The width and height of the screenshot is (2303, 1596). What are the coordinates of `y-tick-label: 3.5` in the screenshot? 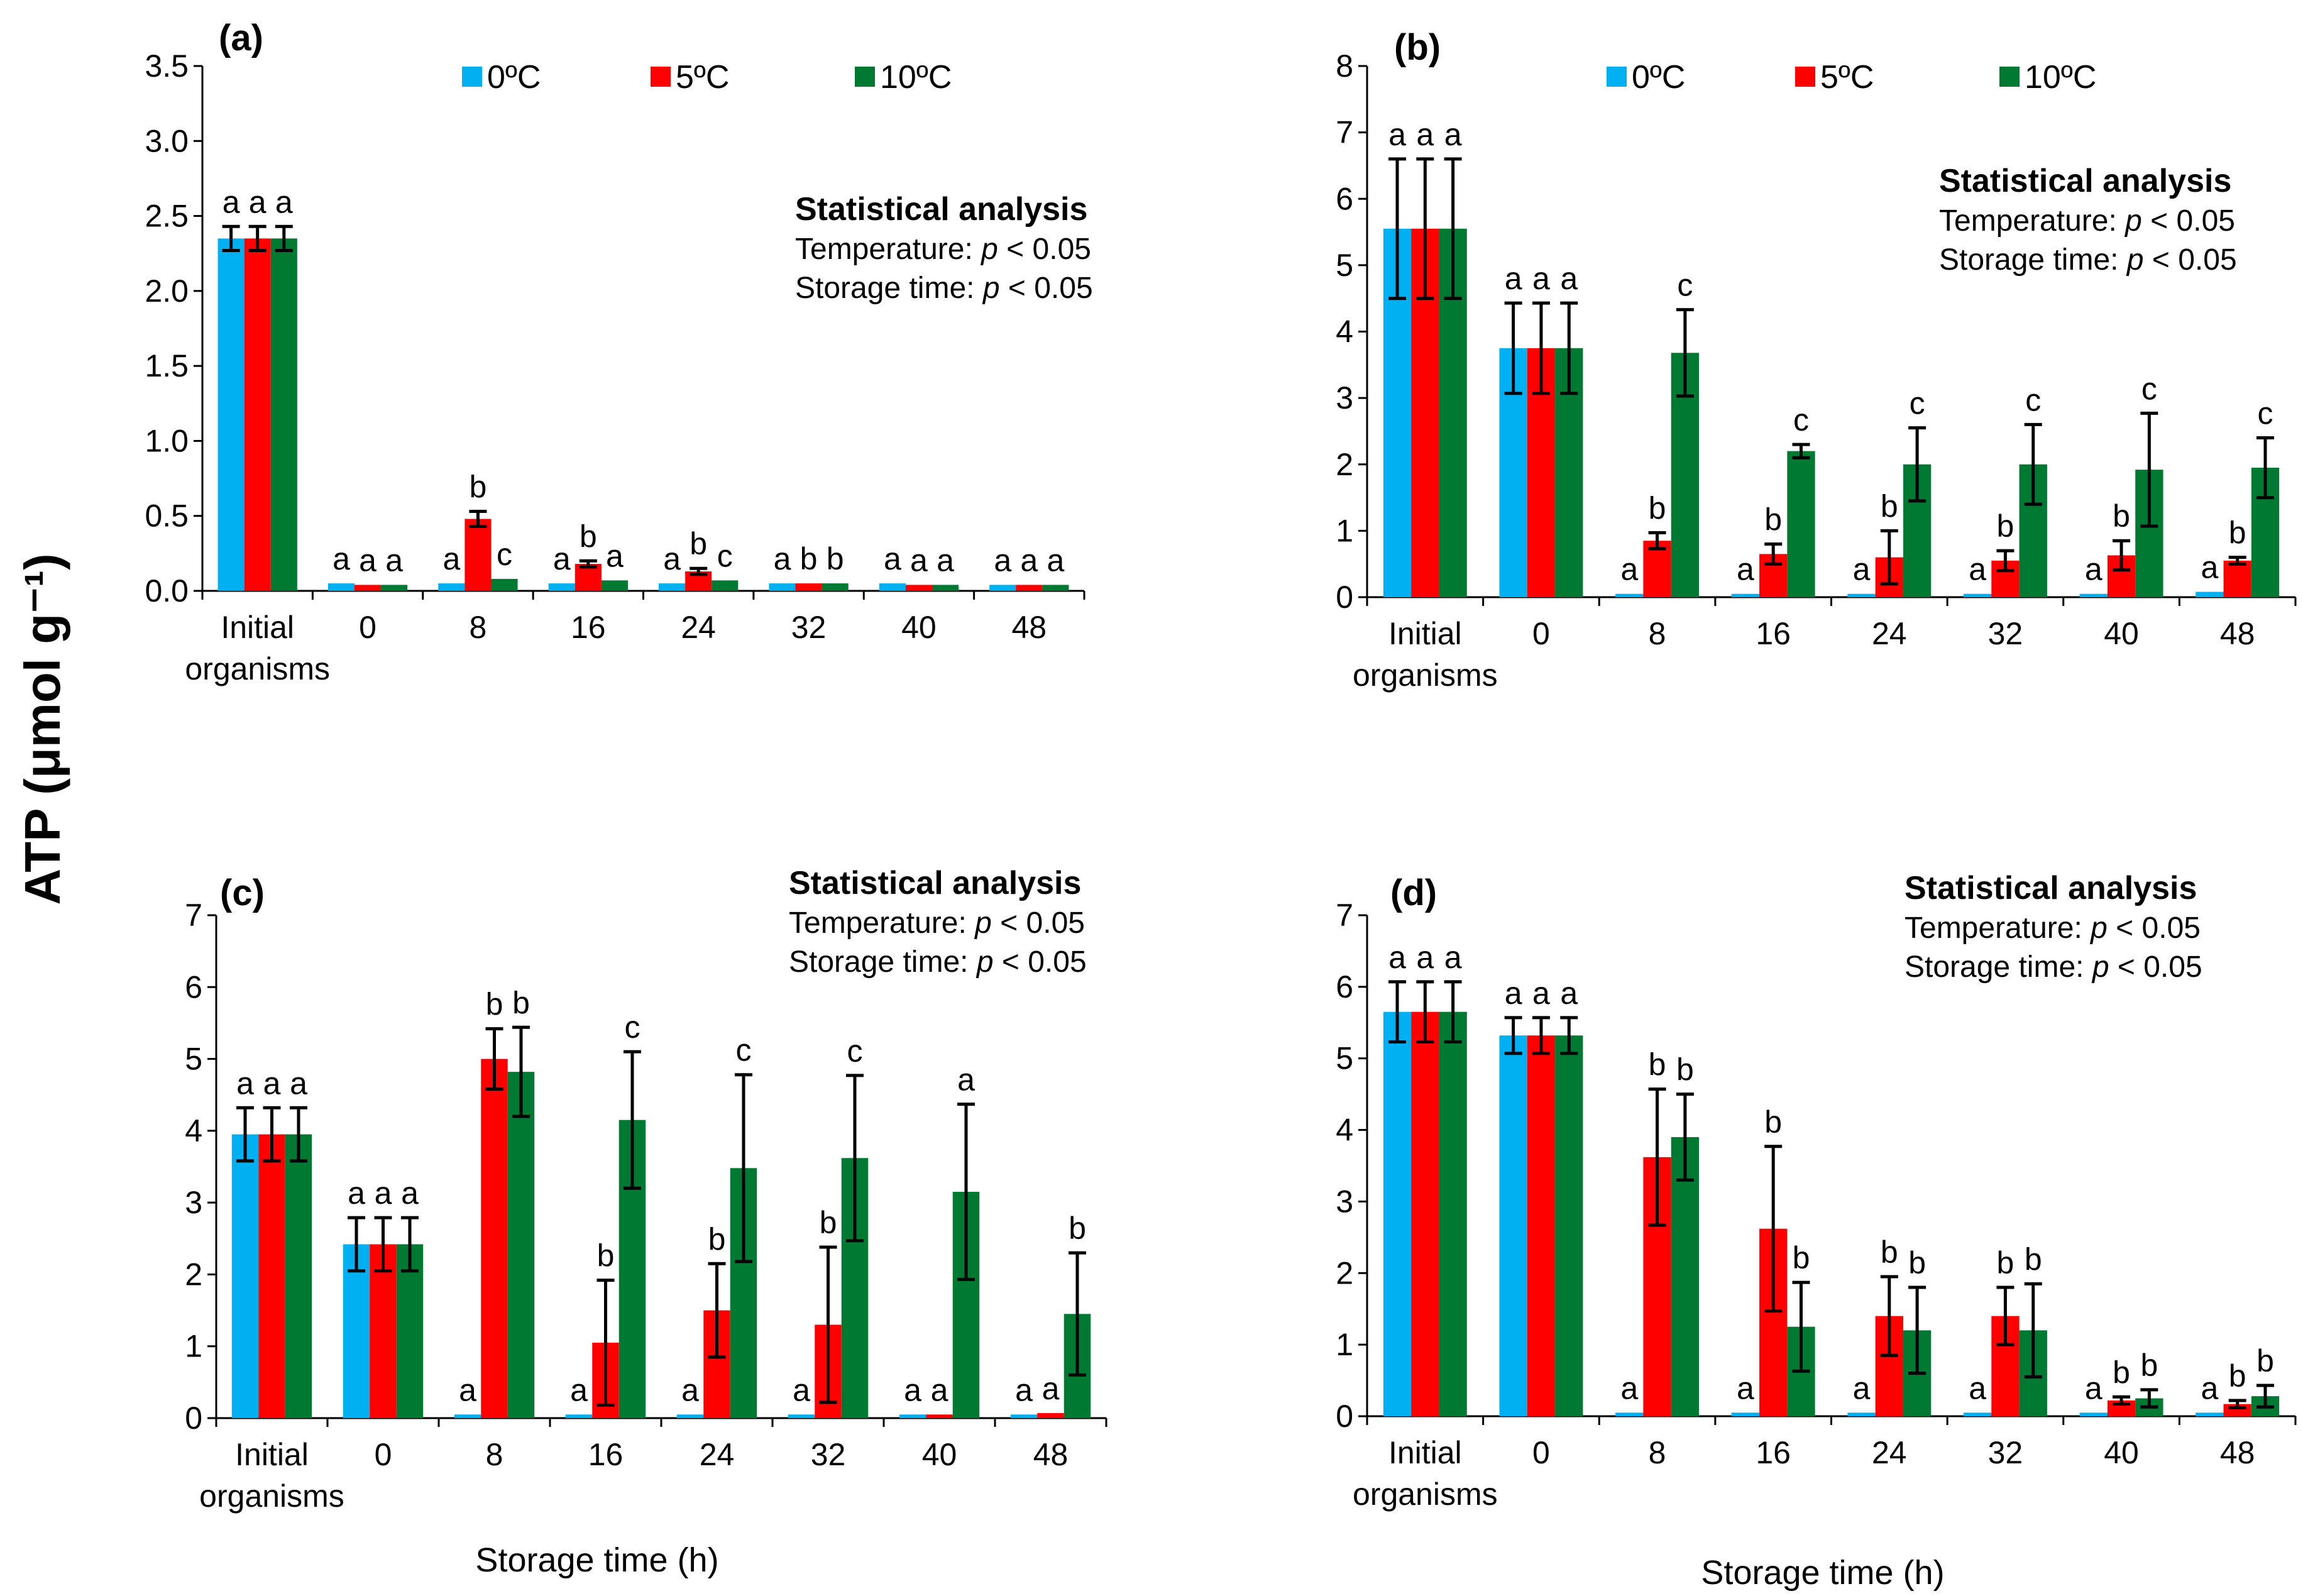 It's located at (167, 66).